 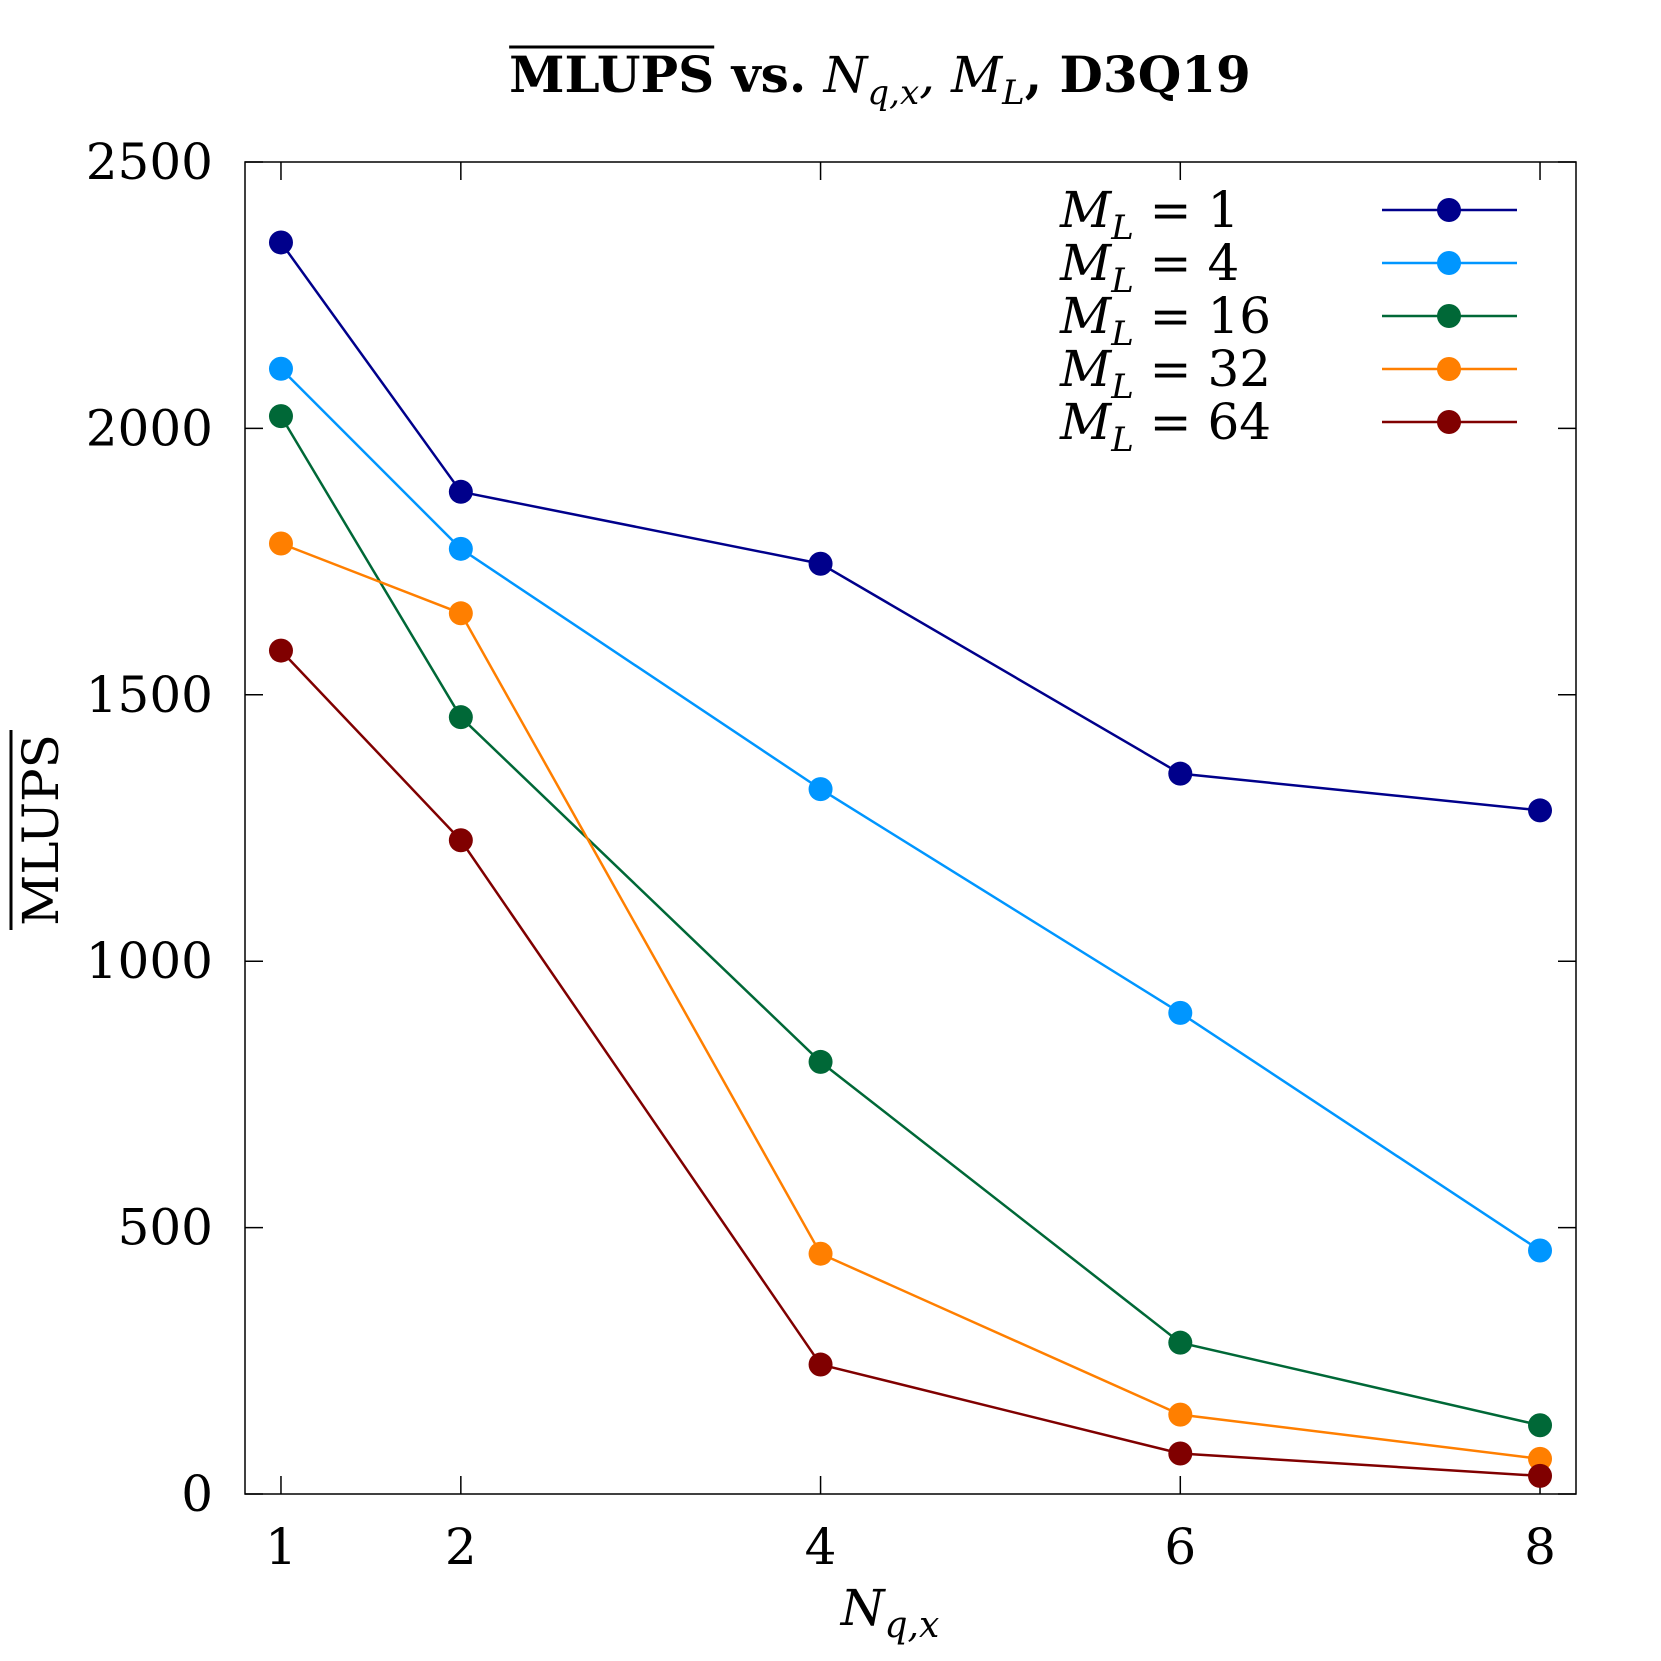 I want to click on legend-label: ML = 32, so click(x=1165, y=373).